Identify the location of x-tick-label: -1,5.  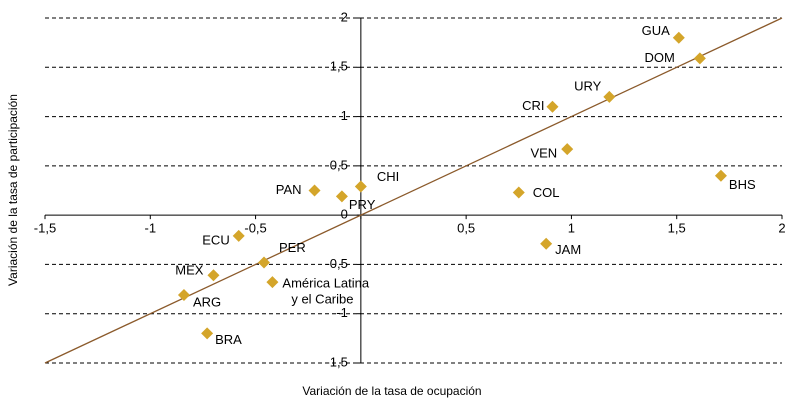
(45, 228).